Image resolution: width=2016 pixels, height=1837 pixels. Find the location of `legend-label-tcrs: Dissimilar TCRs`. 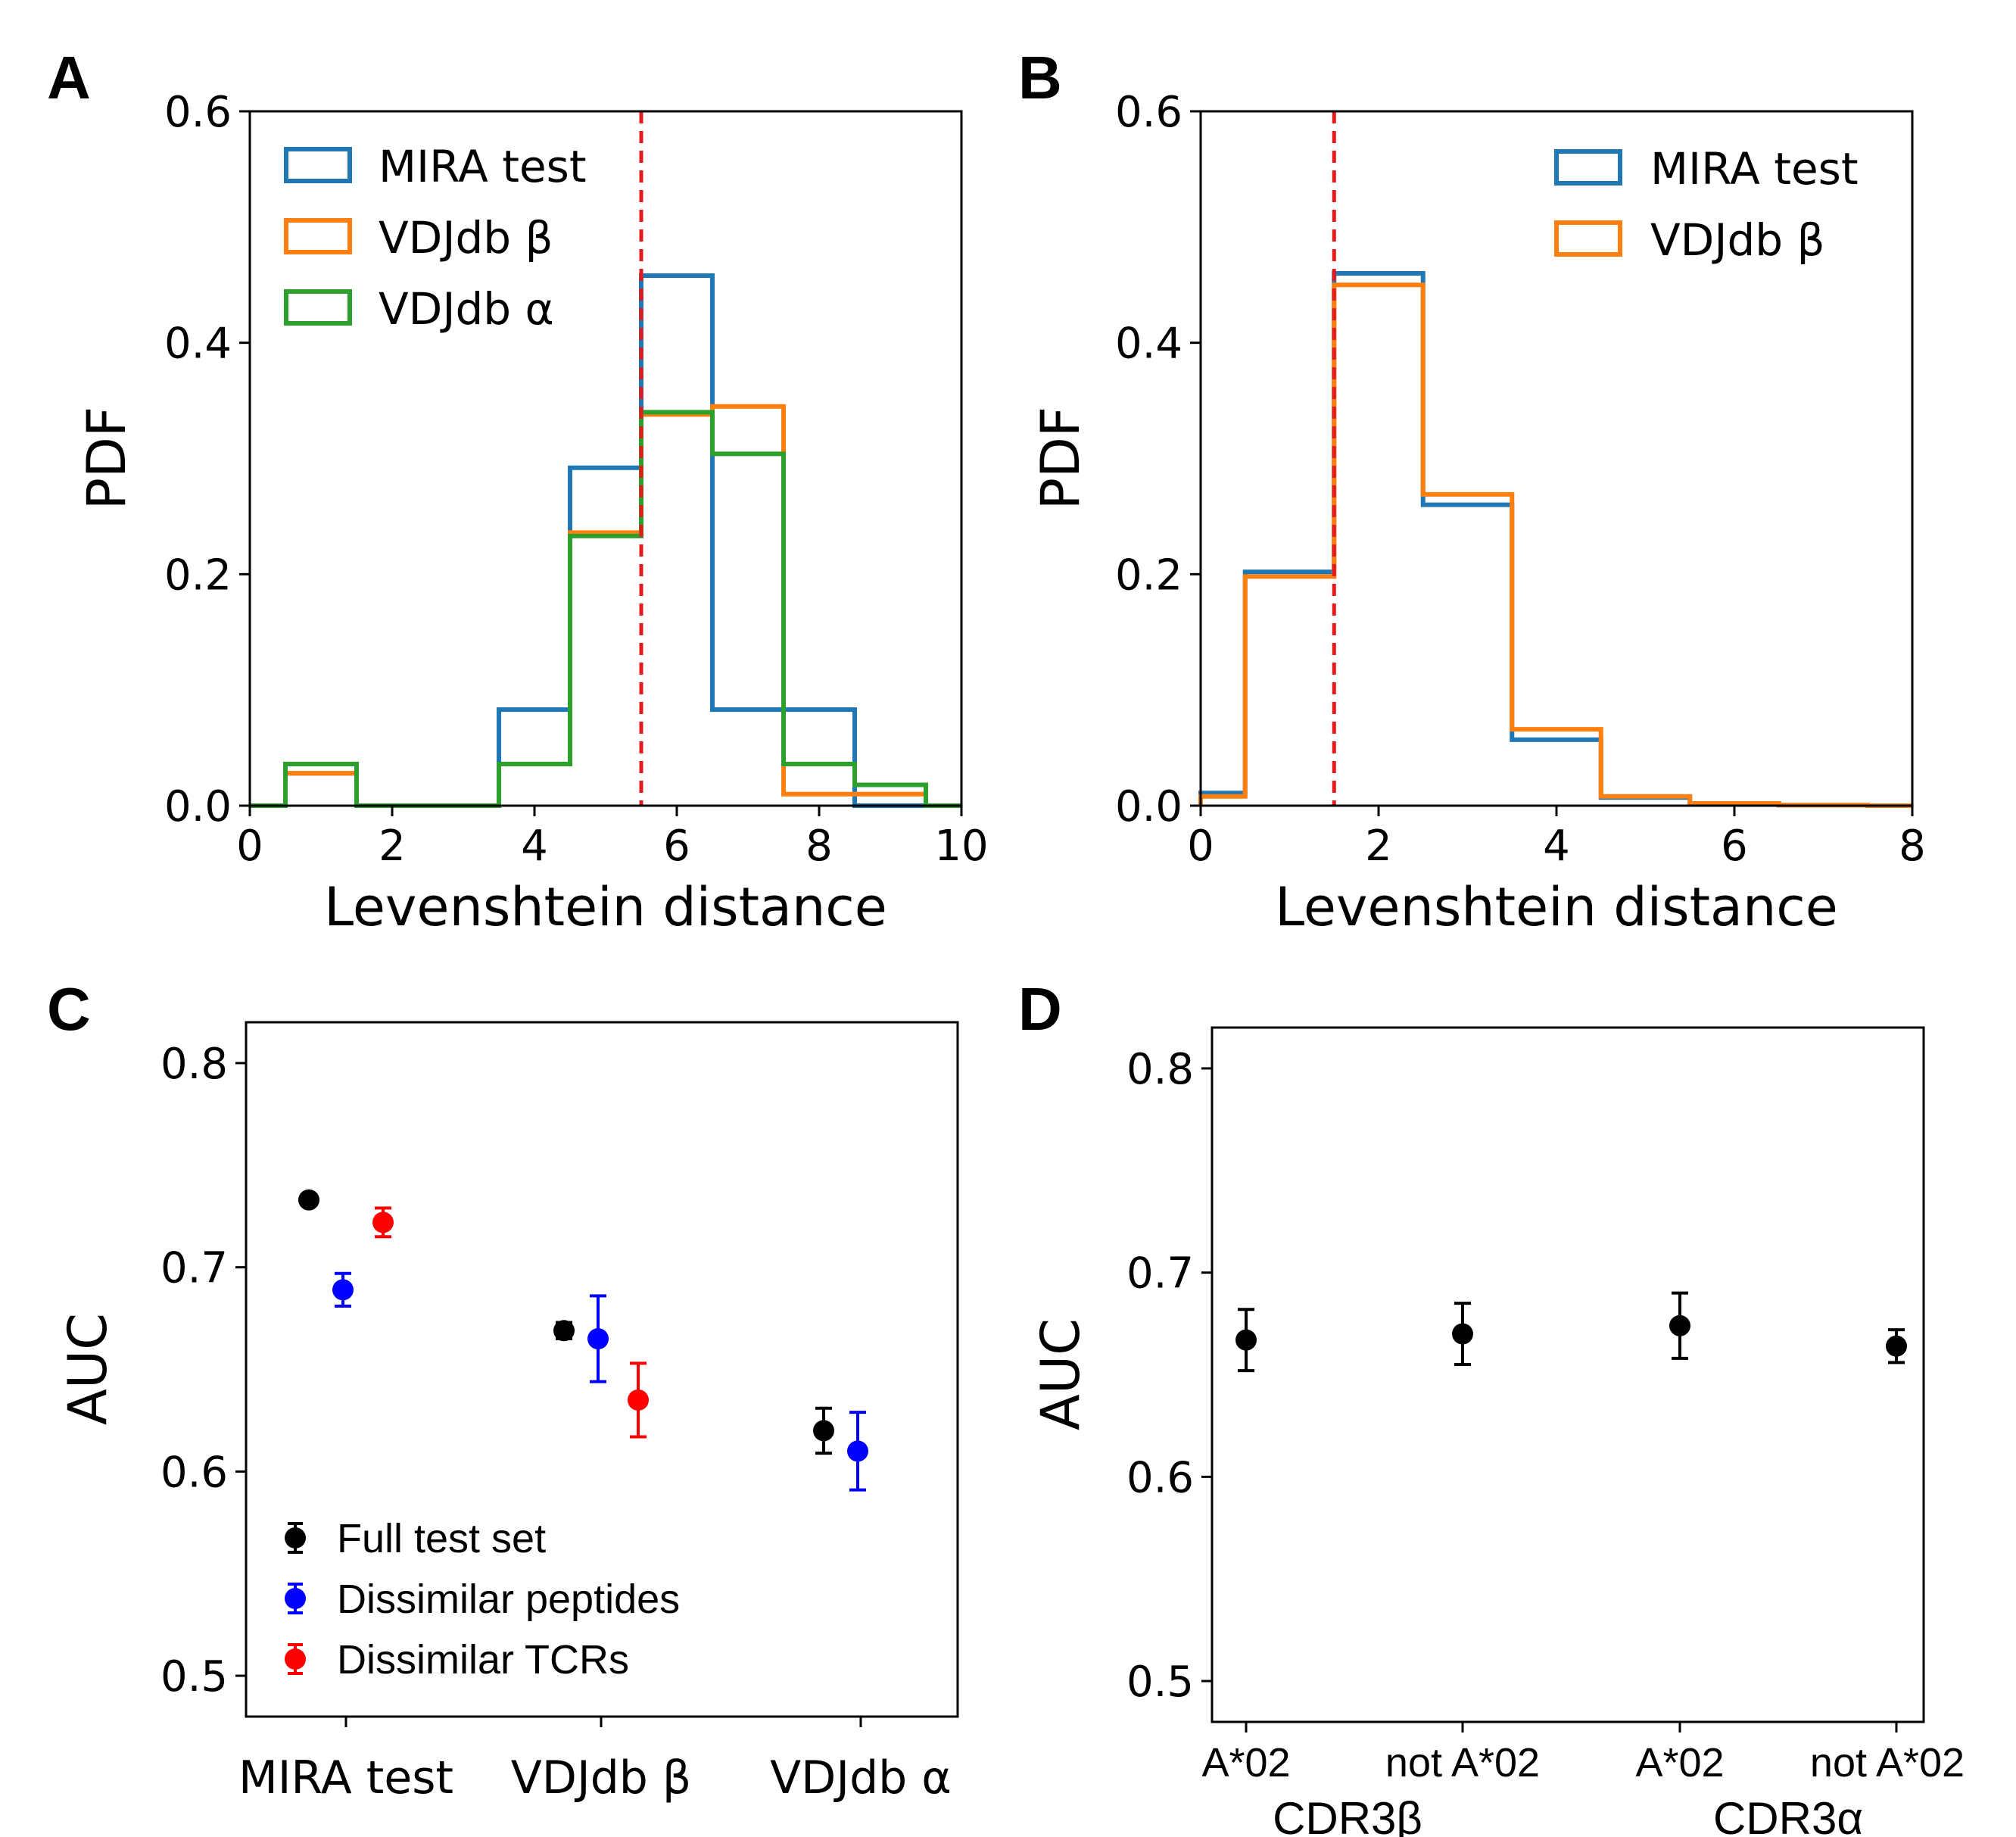

legend-label-tcrs: Dissimilar TCRs is located at coordinates (483, 1660).